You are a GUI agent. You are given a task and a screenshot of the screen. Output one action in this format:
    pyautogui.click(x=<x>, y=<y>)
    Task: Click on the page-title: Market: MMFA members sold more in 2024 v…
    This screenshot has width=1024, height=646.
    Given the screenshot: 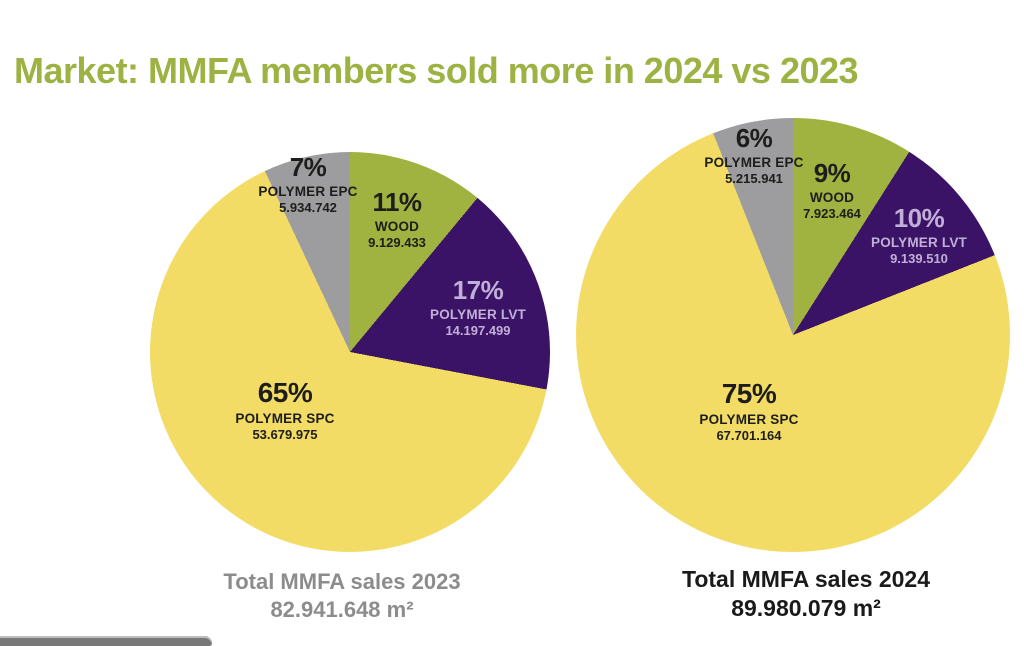 What is the action you would take?
    pyautogui.click(x=436, y=70)
    